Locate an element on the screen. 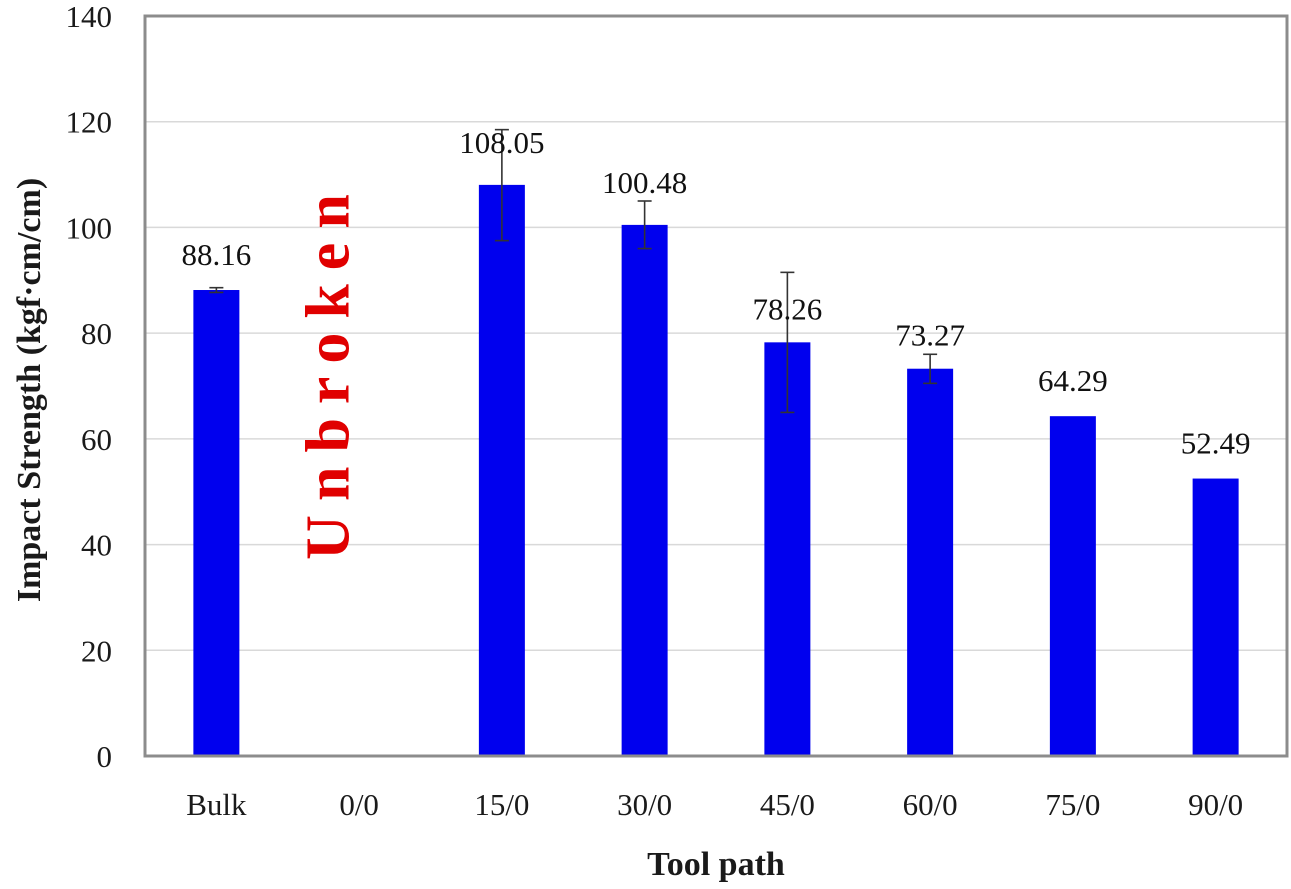 This screenshot has height=889, width=1291. x-tick-label: 75/0 is located at coordinates (1072, 804).